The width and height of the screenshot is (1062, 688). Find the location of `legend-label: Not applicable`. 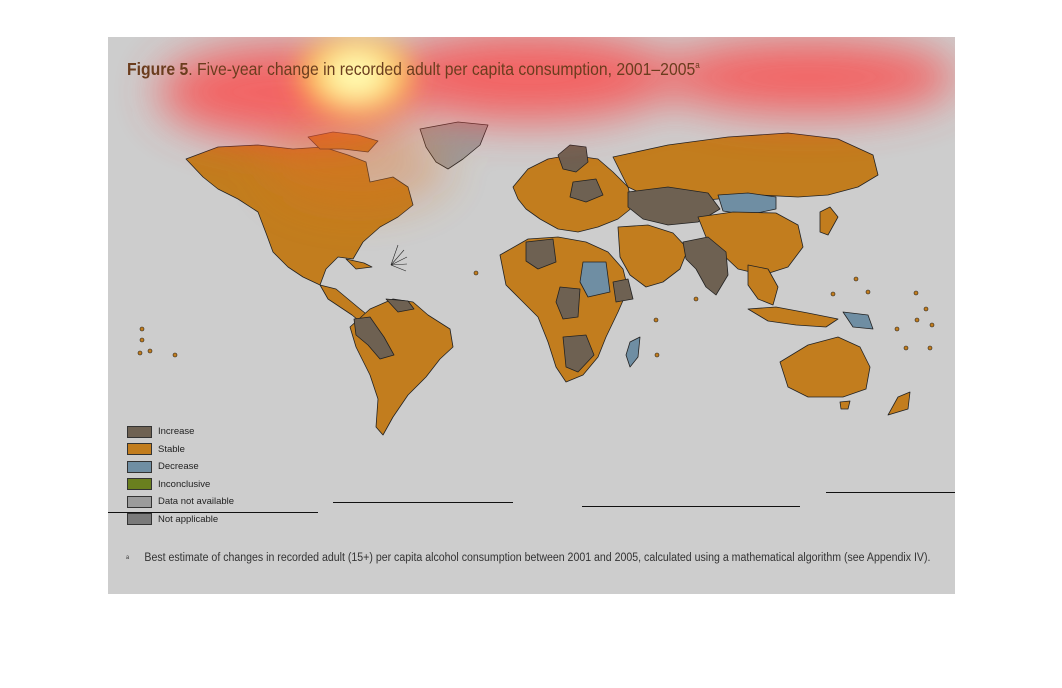

legend-label: Not applicable is located at coordinates (188, 519).